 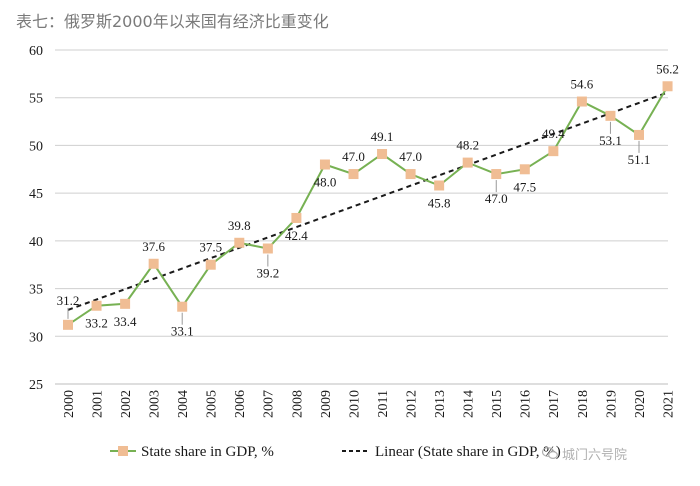 I want to click on legend-series-label: State share in GDP, %, so click(x=207, y=452).